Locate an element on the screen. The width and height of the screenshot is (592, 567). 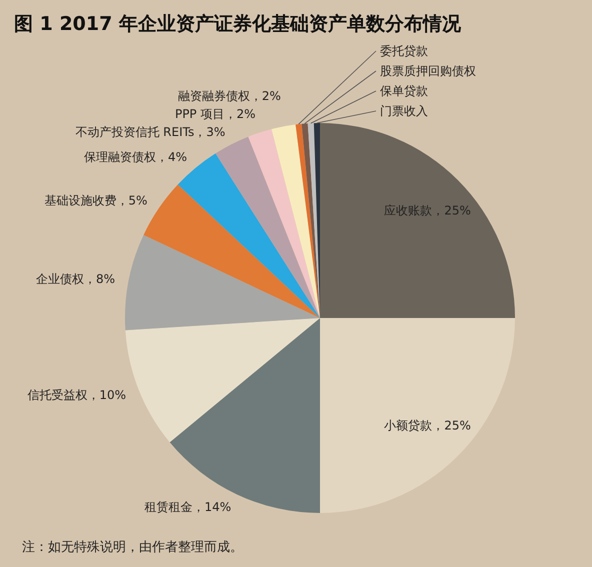
slice-label: 不动产投资信托 REITs，3% is located at coordinates (150, 132).